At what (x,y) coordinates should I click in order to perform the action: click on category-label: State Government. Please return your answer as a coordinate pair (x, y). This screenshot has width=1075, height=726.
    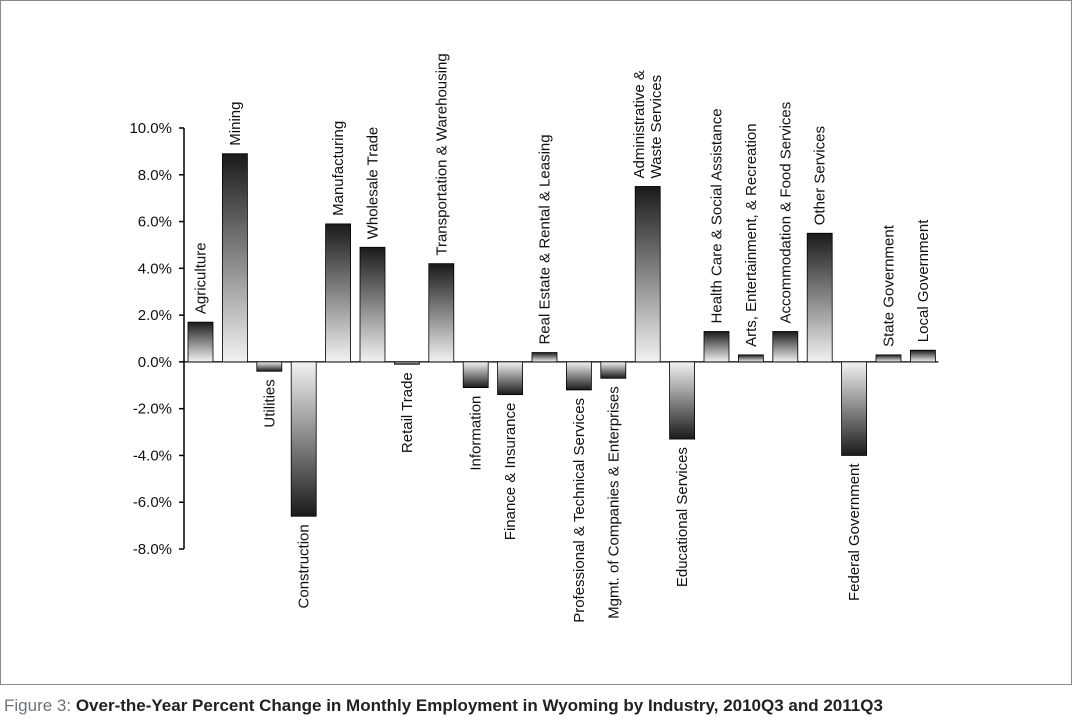
    Looking at the image, I should click on (889, 285).